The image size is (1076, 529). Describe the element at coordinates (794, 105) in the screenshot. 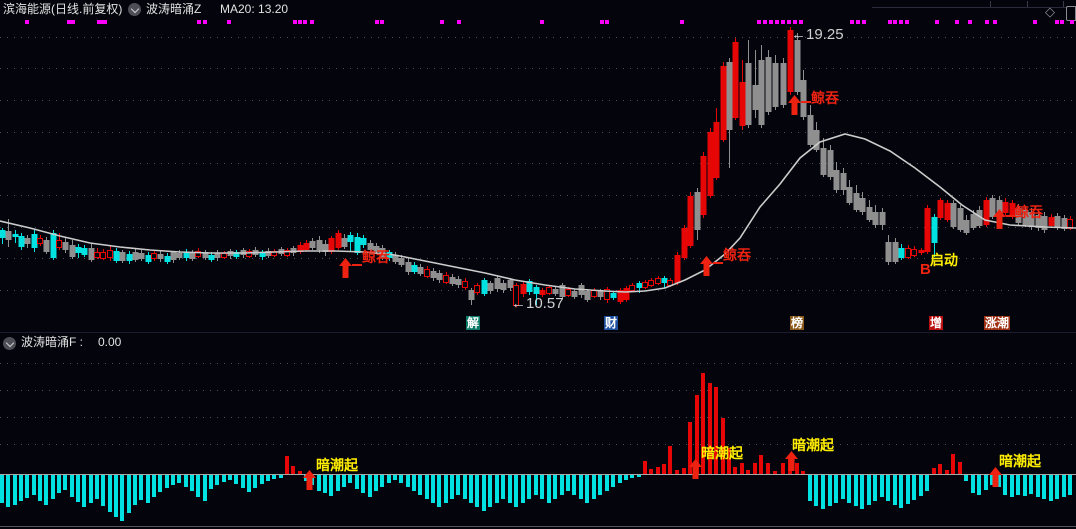

I see `signal-jingtun-3-arrow` at that location.